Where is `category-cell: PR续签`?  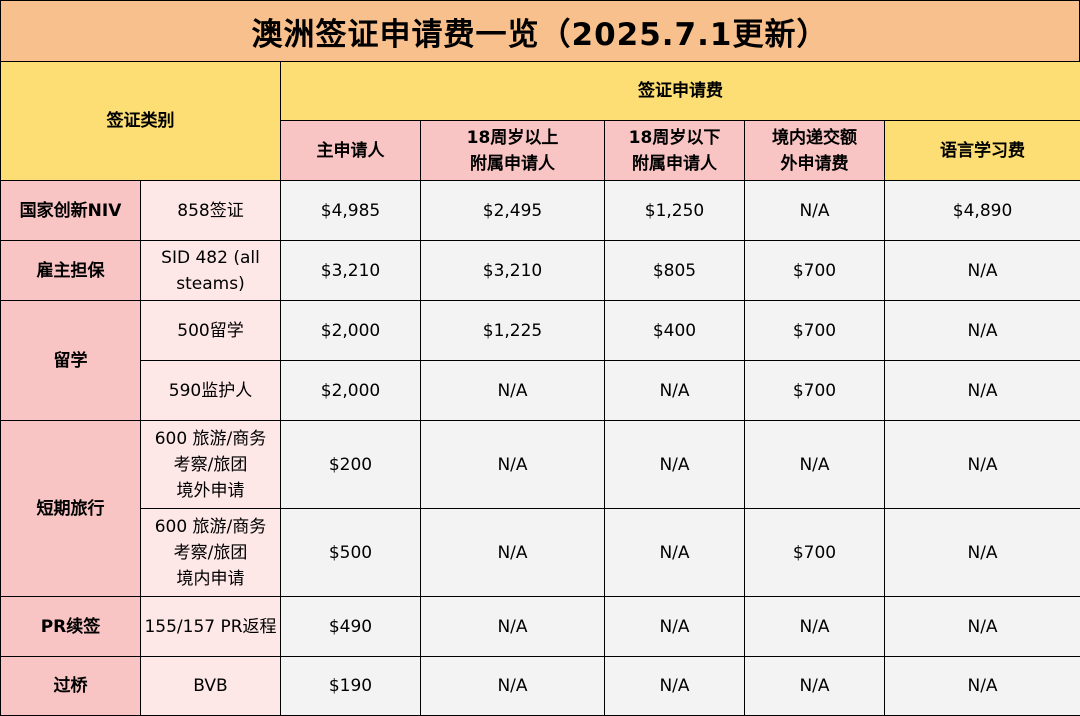 category-cell: PR续签 is located at coordinates (70, 626).